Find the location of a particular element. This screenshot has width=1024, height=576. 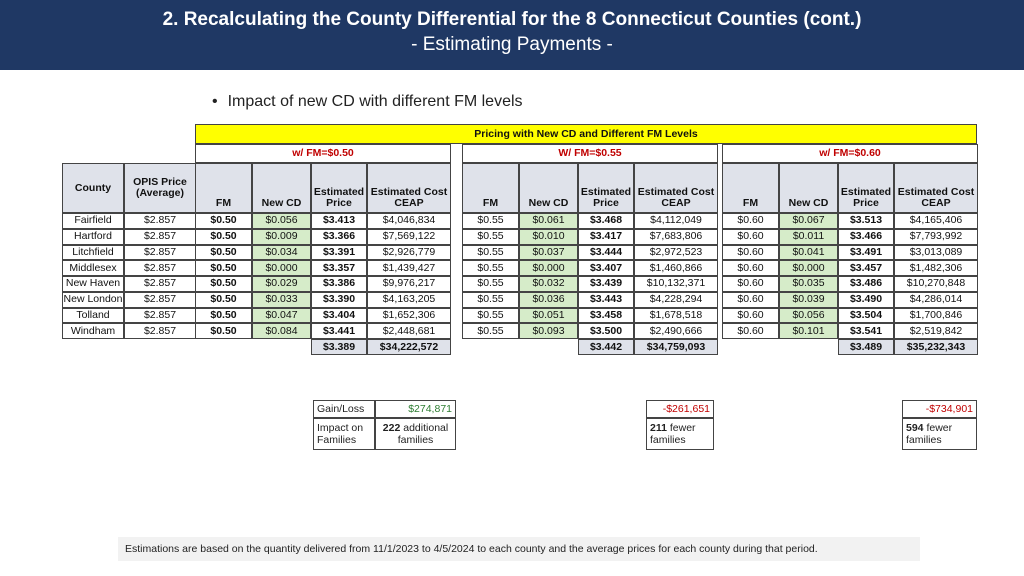

estimated-cost: $3,013,089 is located at coordinates (936, 252).